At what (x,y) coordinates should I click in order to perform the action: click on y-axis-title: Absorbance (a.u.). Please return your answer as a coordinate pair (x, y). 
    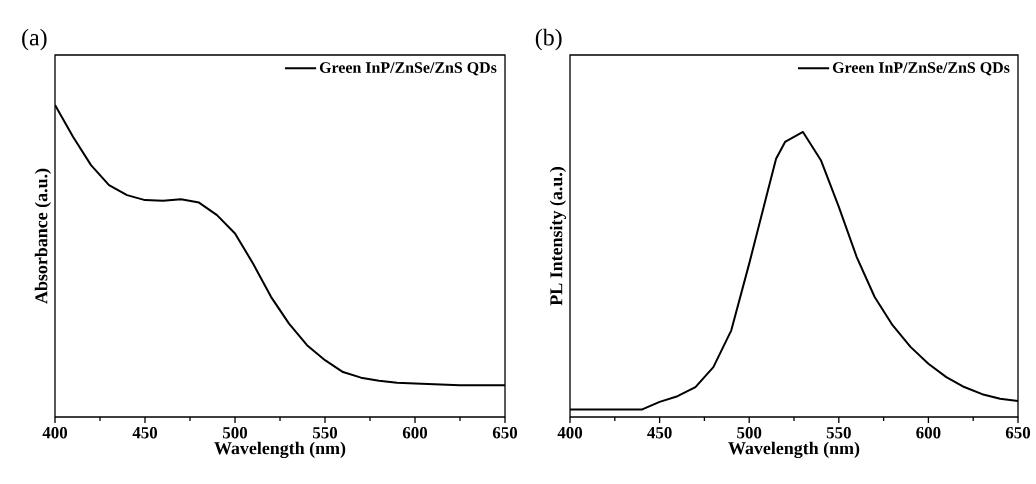
    Looking at the image, I should click on (43, 236).